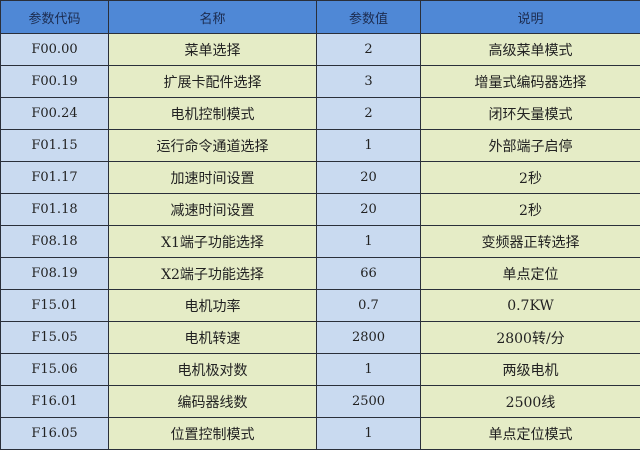 This screenshot has width=640, height=450. Describe the element at coordinates (213, 82) in the screenshot. I see `param-name: 扩展卡配件选择` at that location.